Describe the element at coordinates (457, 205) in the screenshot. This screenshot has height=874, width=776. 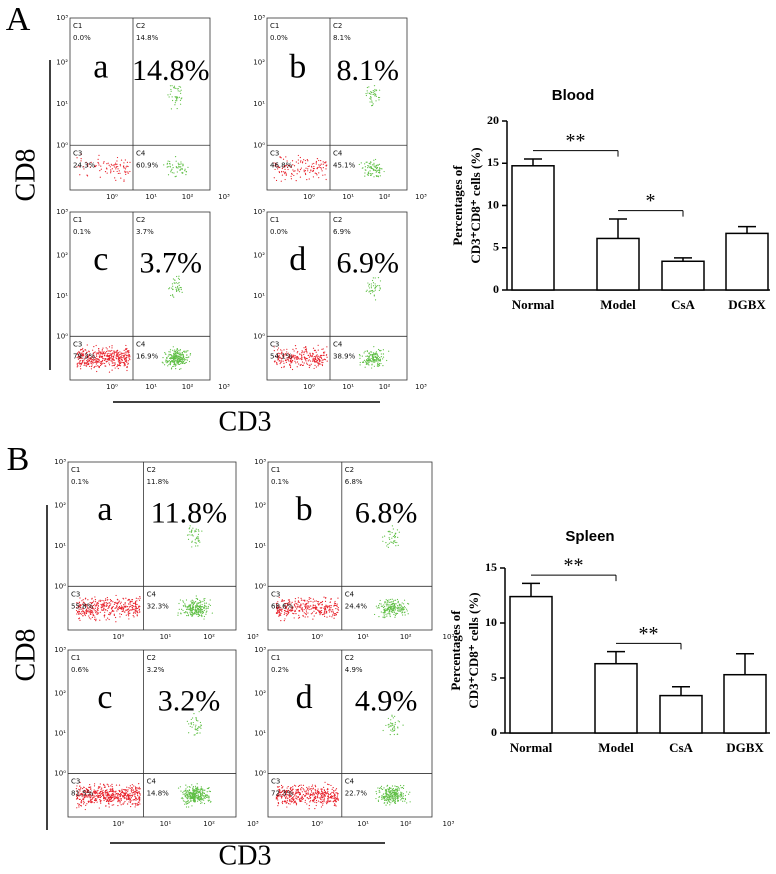
I see `y-axis-label: Percentages of` at that location.